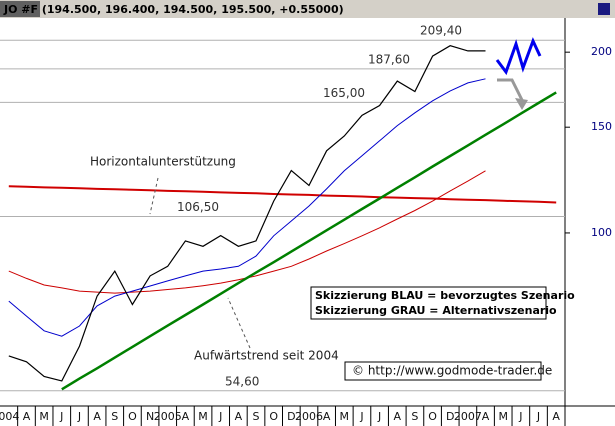  I want to click on title-bar, so click(307, 9).